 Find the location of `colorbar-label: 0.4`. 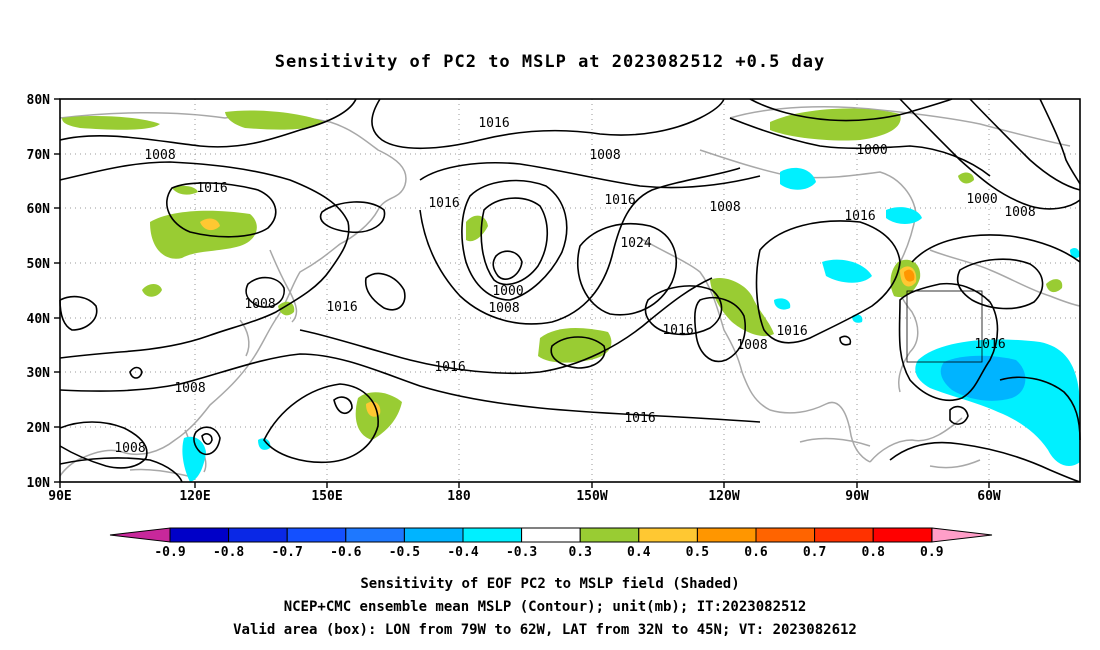

colorbar-label: 0.4 is located at coordinates (639, 552).